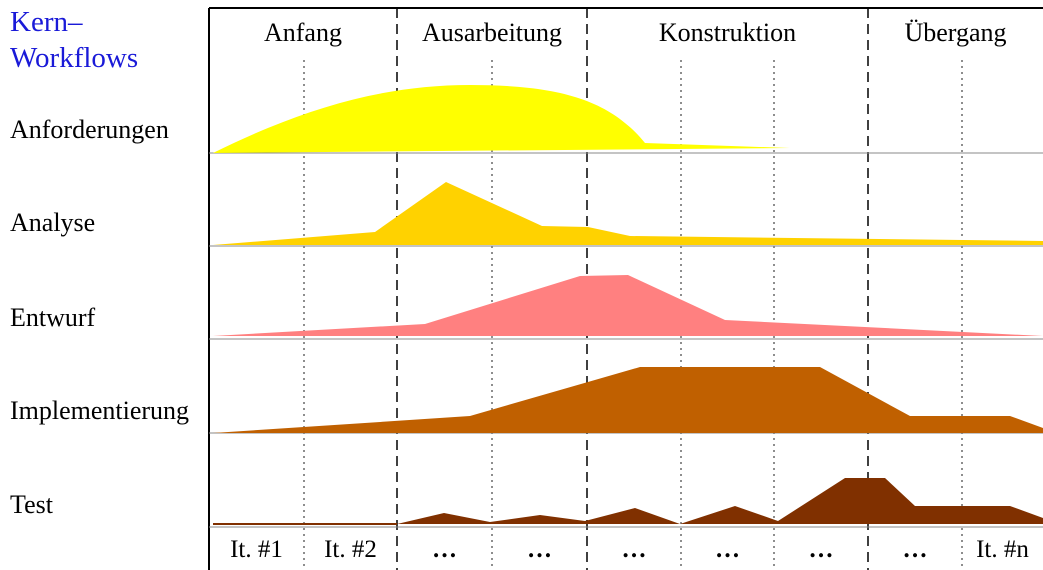 The height and width of the screenshot is (570, 1043). Describe the element at coordinates (628, 400) in the screenshot. I see `implementierung-area` at that location.